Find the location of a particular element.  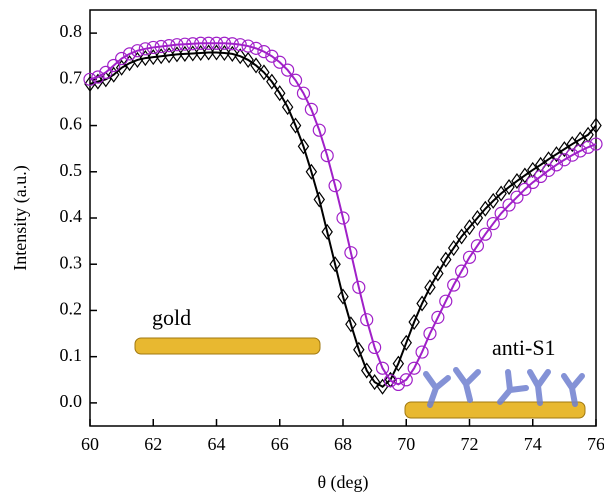

y-axis-title: Intensity (a.u.) is located at coordinates (20, 217).